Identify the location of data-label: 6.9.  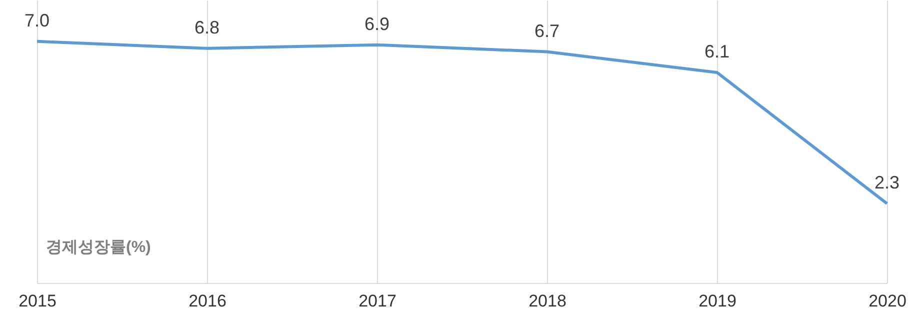
(377, 24).